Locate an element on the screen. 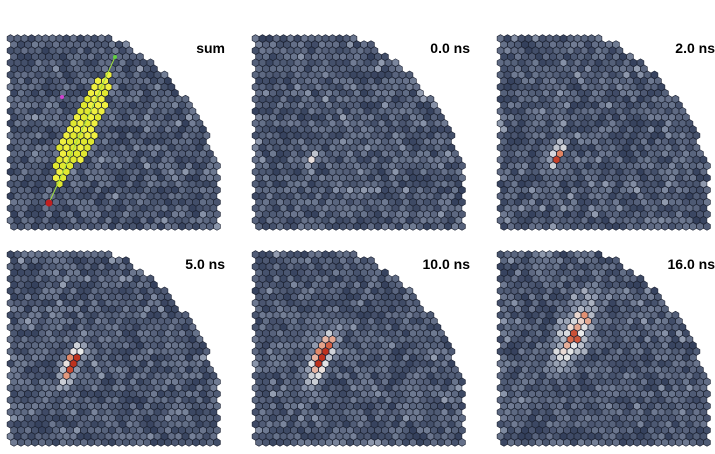  axis-line is located at coordinates (82, 130).